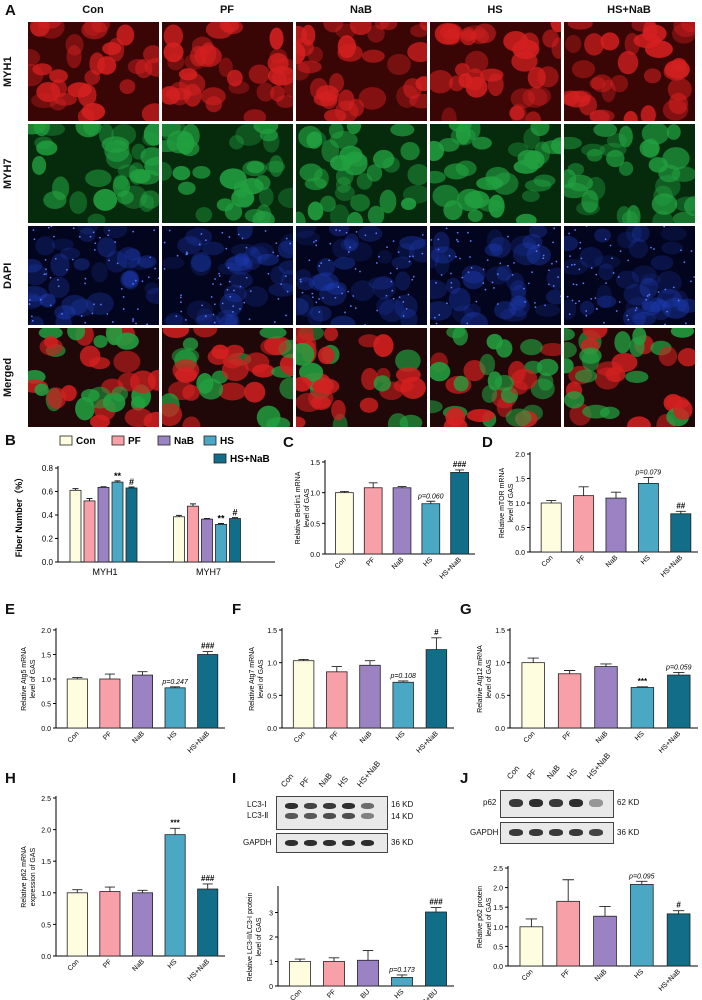 The height and width of the screenshot is (1000, 702). Describe the element at coordinates (402, 816) in the screenshot. I see `size-label: 14 KD` at that location.